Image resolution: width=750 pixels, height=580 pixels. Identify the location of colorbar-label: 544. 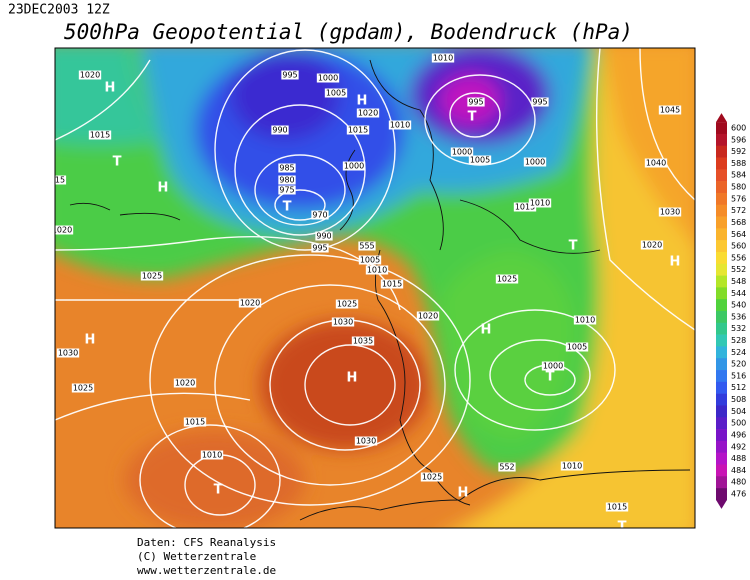
(738, 293).